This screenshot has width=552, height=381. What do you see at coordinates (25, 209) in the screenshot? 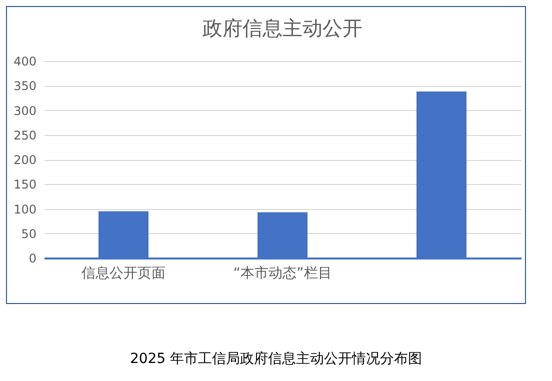
I see `y-tick-label: 100` at bounding box center [25, 209].